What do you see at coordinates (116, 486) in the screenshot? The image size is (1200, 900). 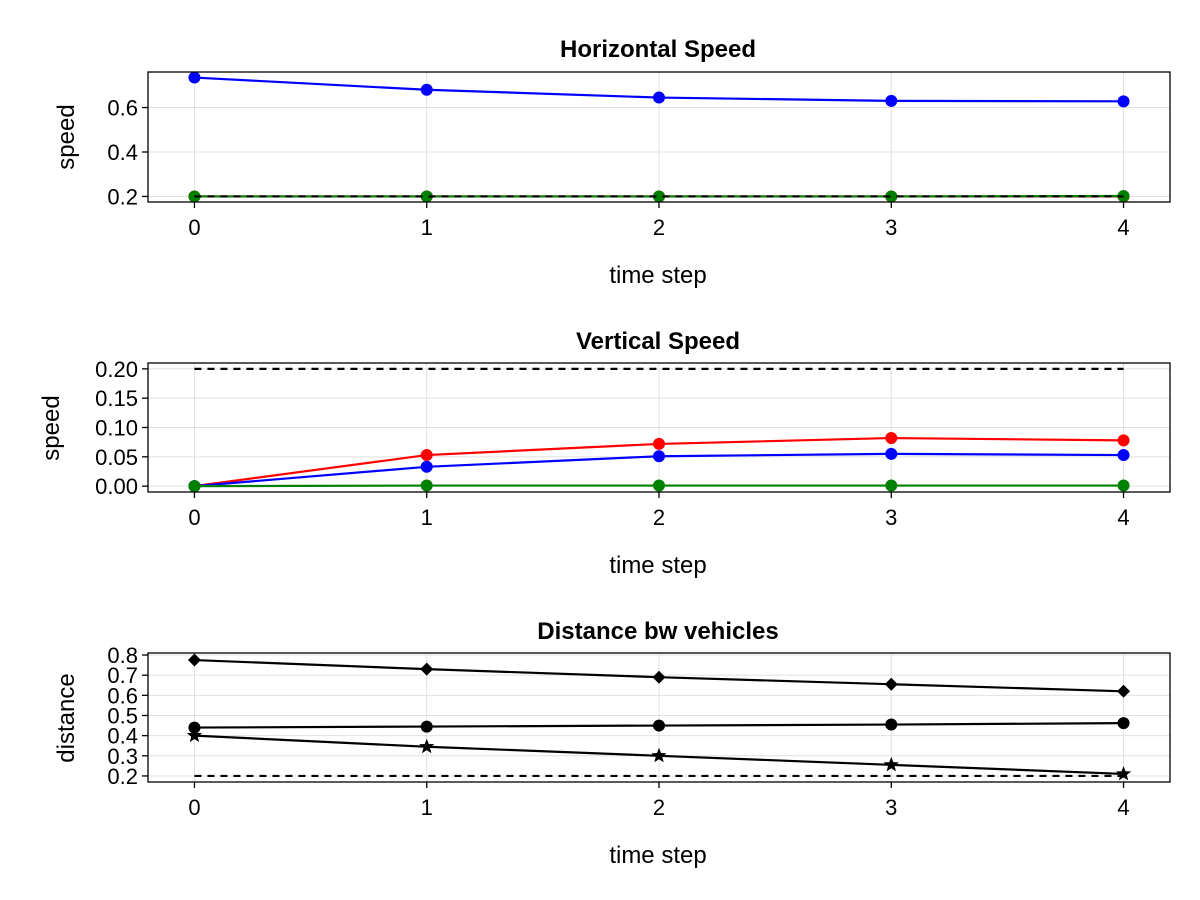 I see `y-tick-label: 0.00` at bounding box center [116, 486].